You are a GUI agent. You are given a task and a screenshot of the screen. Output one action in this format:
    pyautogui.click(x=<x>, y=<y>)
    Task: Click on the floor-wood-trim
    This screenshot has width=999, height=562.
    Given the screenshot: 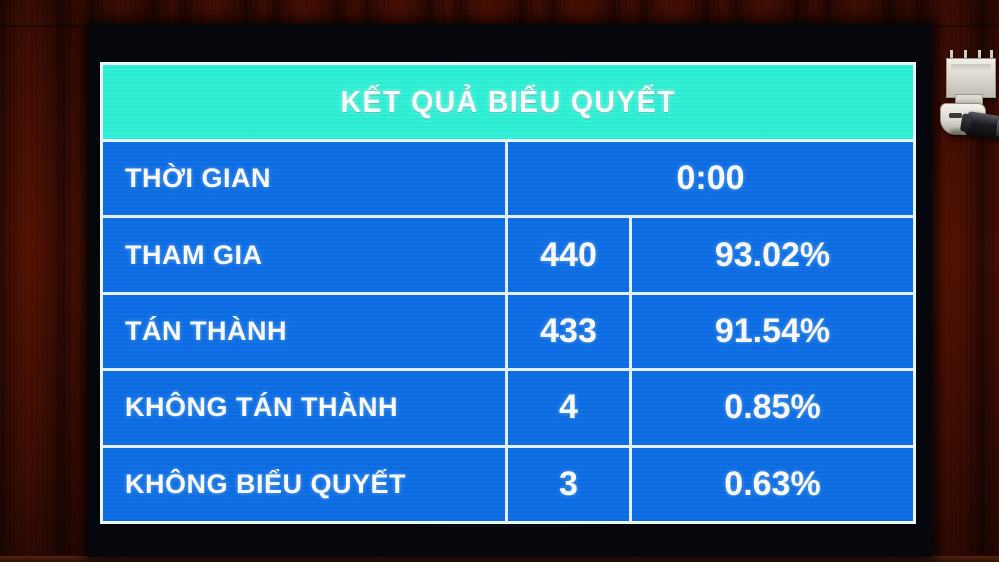 What is the action you would take?
    pyautogui.click(x=499, y=559)
    